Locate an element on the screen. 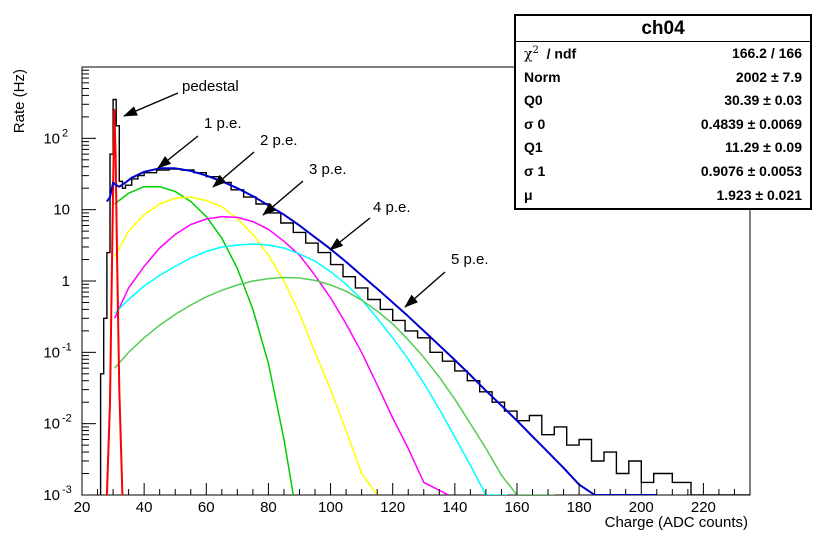  x-tick-label: 60 is located at coordinates (206, 507).